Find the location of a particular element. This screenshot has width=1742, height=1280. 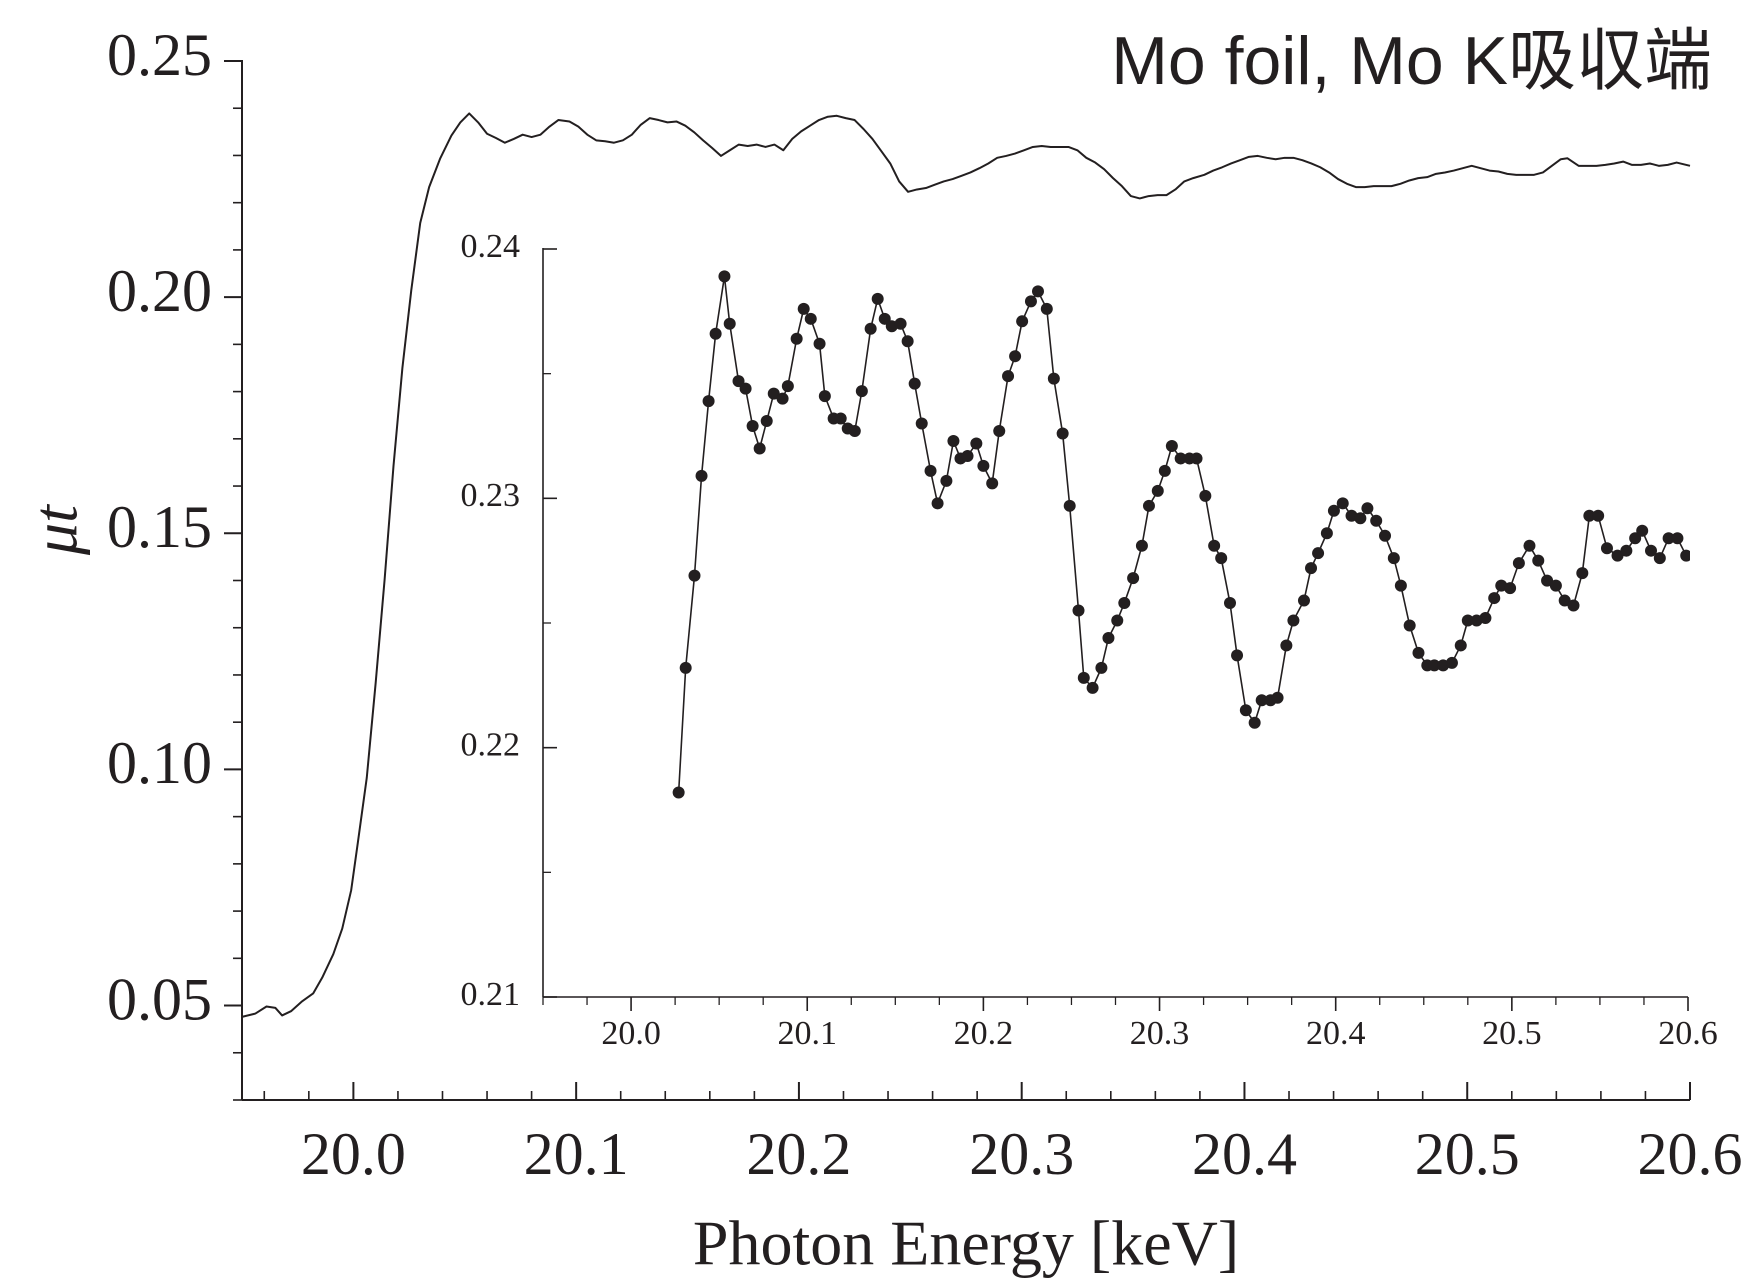

y-tick-label: 0.05 is located at coordinates (159, 999).